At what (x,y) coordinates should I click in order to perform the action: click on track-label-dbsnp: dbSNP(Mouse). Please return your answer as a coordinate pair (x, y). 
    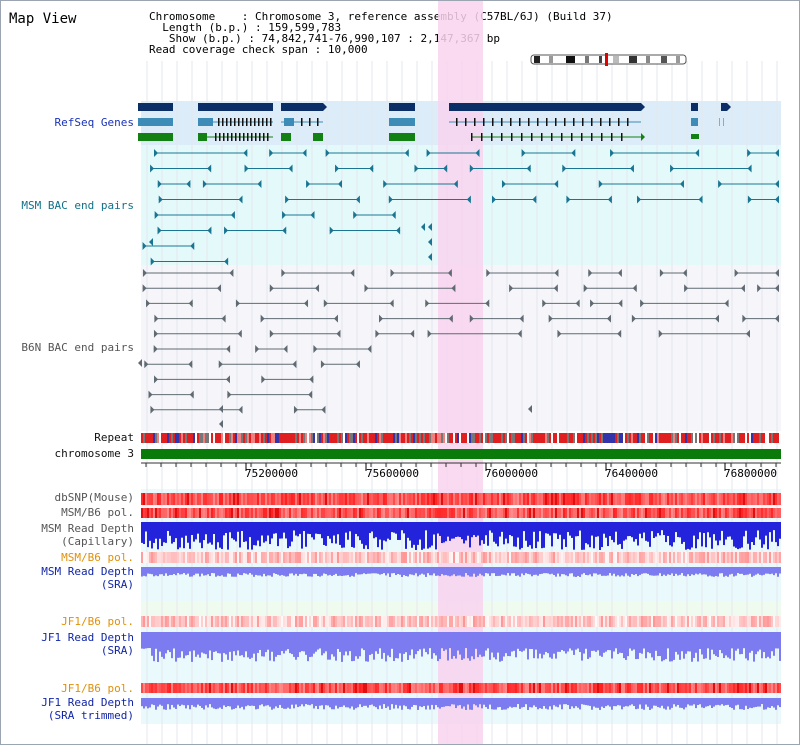
    Looking at the image, I should click on (94, 497).